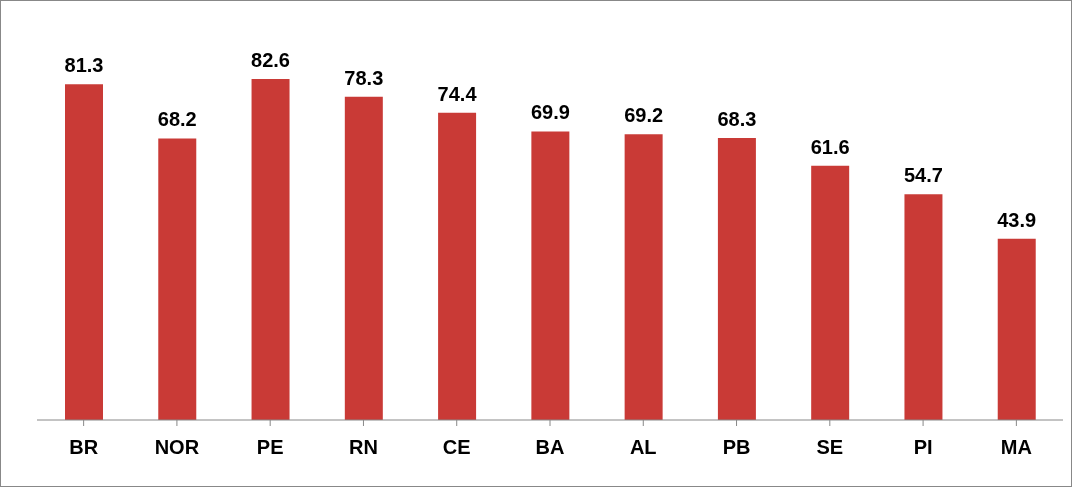 The image size is (1072, 487). What do you see at coordinates (643, 447) in the screenshot?
I see `x-tick-label: AL` at bounding box center [643, 447].